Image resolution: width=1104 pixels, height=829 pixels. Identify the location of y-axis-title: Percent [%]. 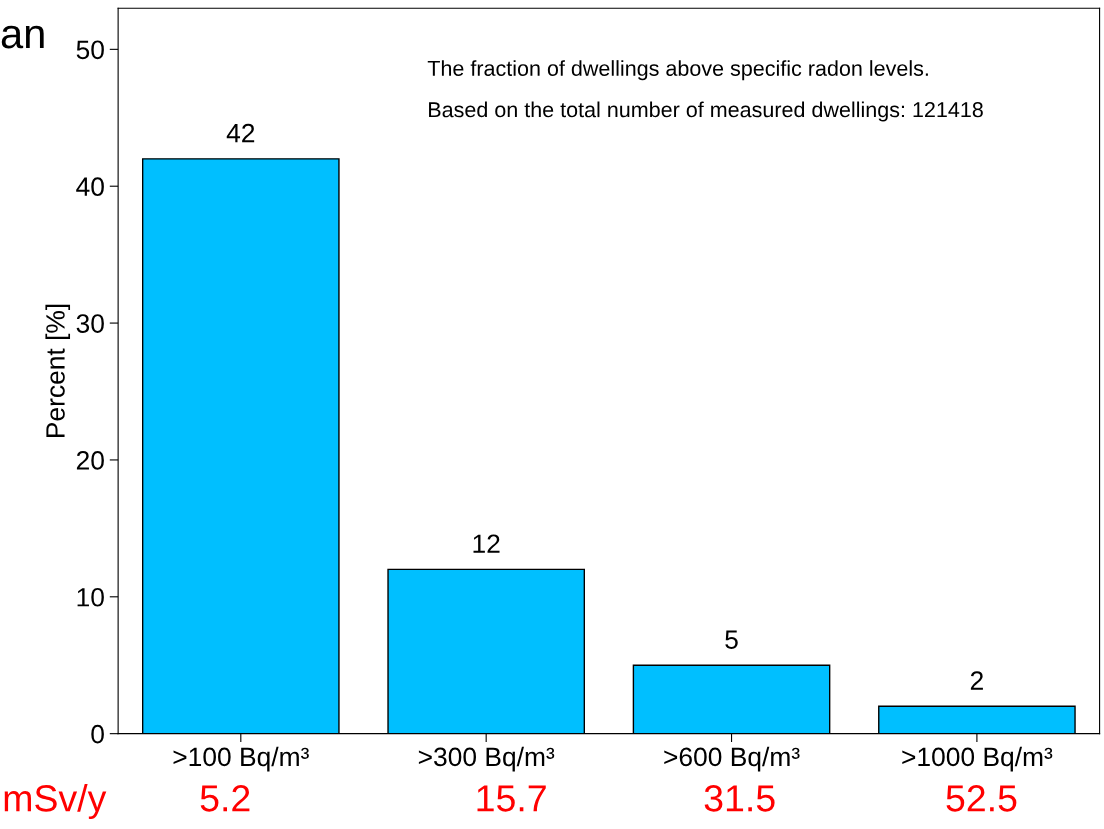
(58, 371).